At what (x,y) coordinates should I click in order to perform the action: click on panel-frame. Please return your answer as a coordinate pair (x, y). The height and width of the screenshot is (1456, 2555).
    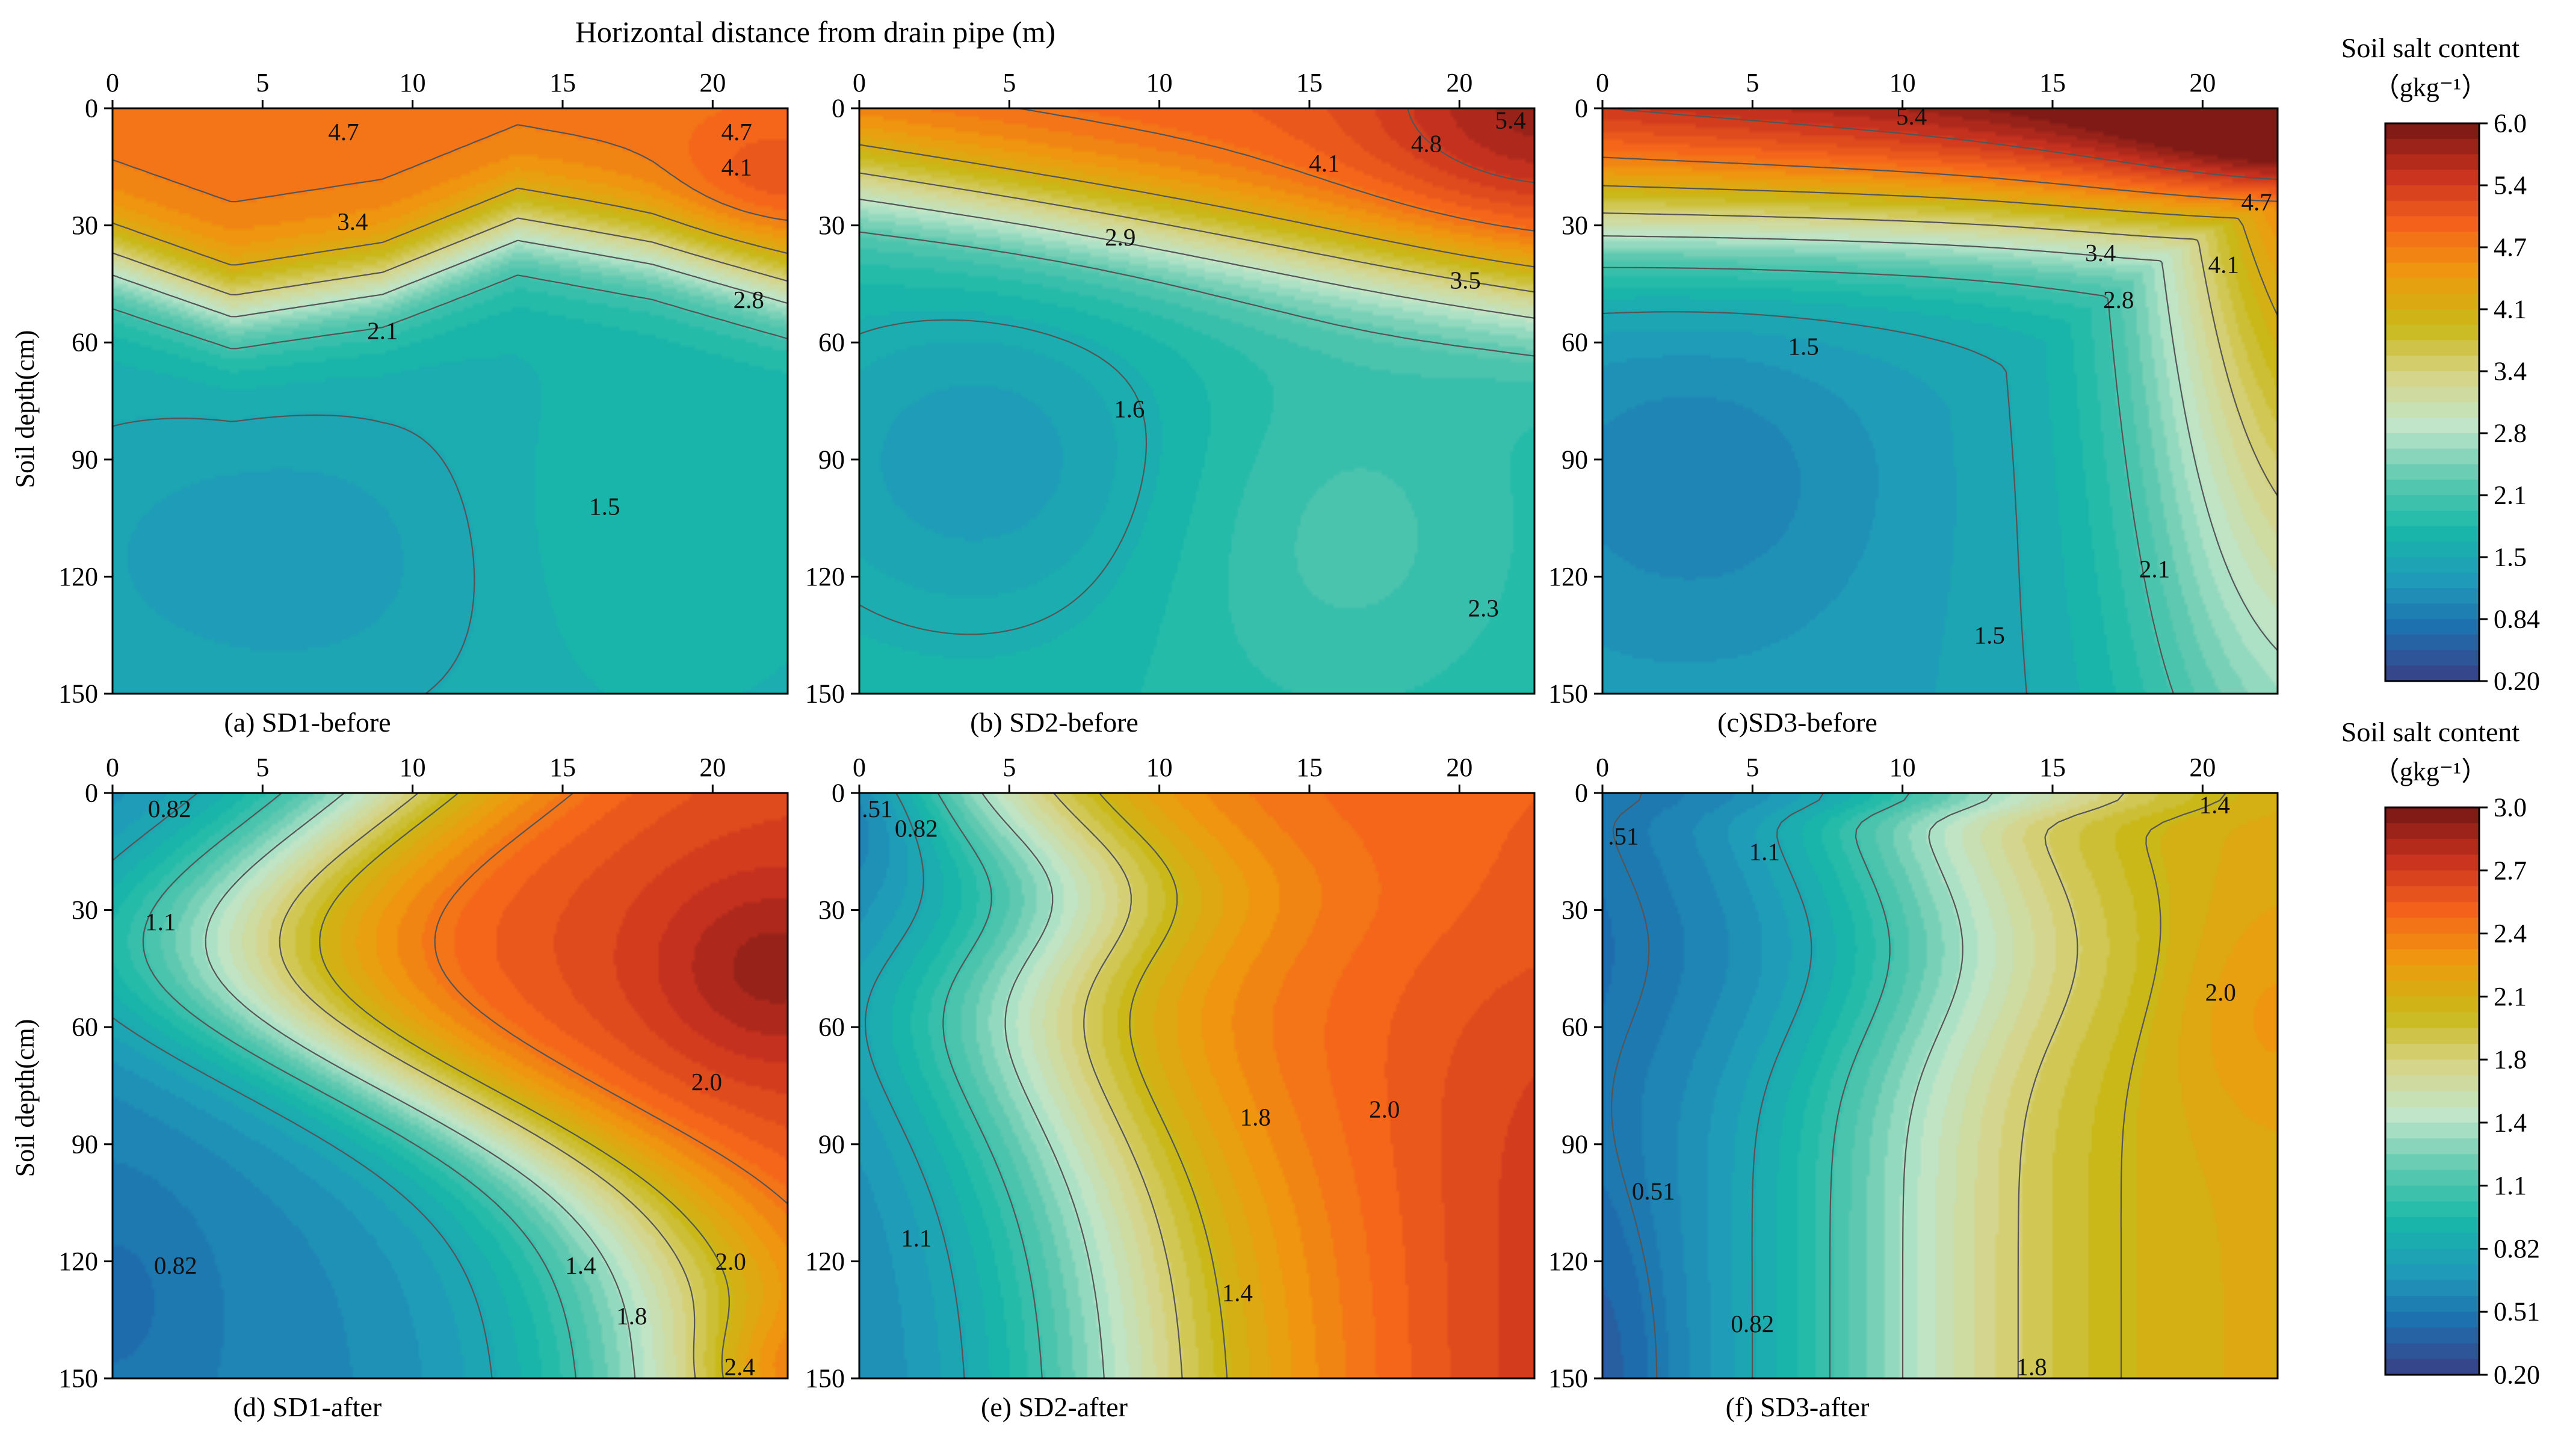
    Looking at the image, I should click on (1197, 1086).